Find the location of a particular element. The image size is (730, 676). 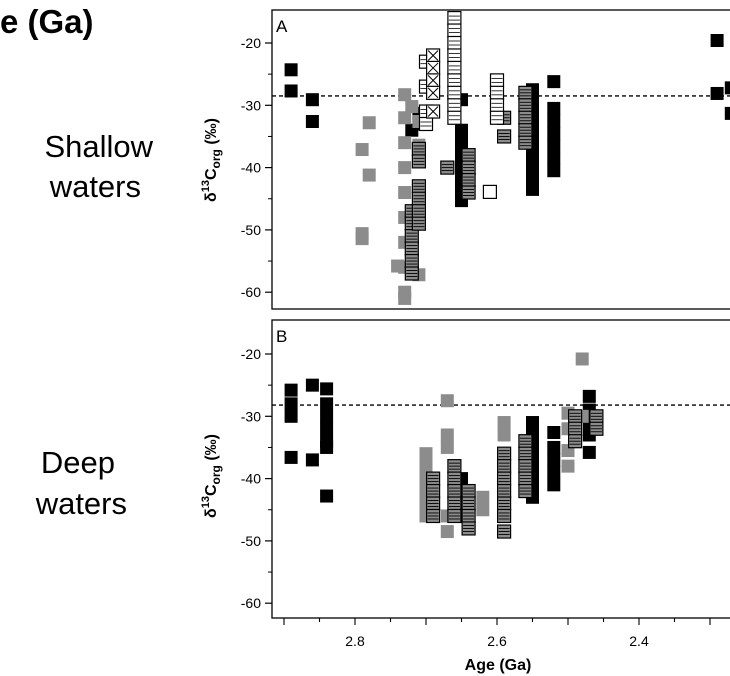

panel-a-y-axis-label: δ13Corg (‰) is located at coordinates (211, 160).